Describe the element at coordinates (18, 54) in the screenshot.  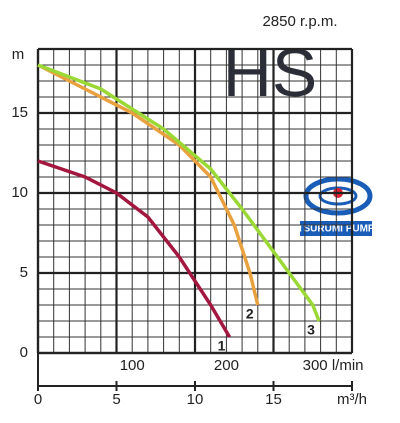
I see `y-axis-label: m` at that location.